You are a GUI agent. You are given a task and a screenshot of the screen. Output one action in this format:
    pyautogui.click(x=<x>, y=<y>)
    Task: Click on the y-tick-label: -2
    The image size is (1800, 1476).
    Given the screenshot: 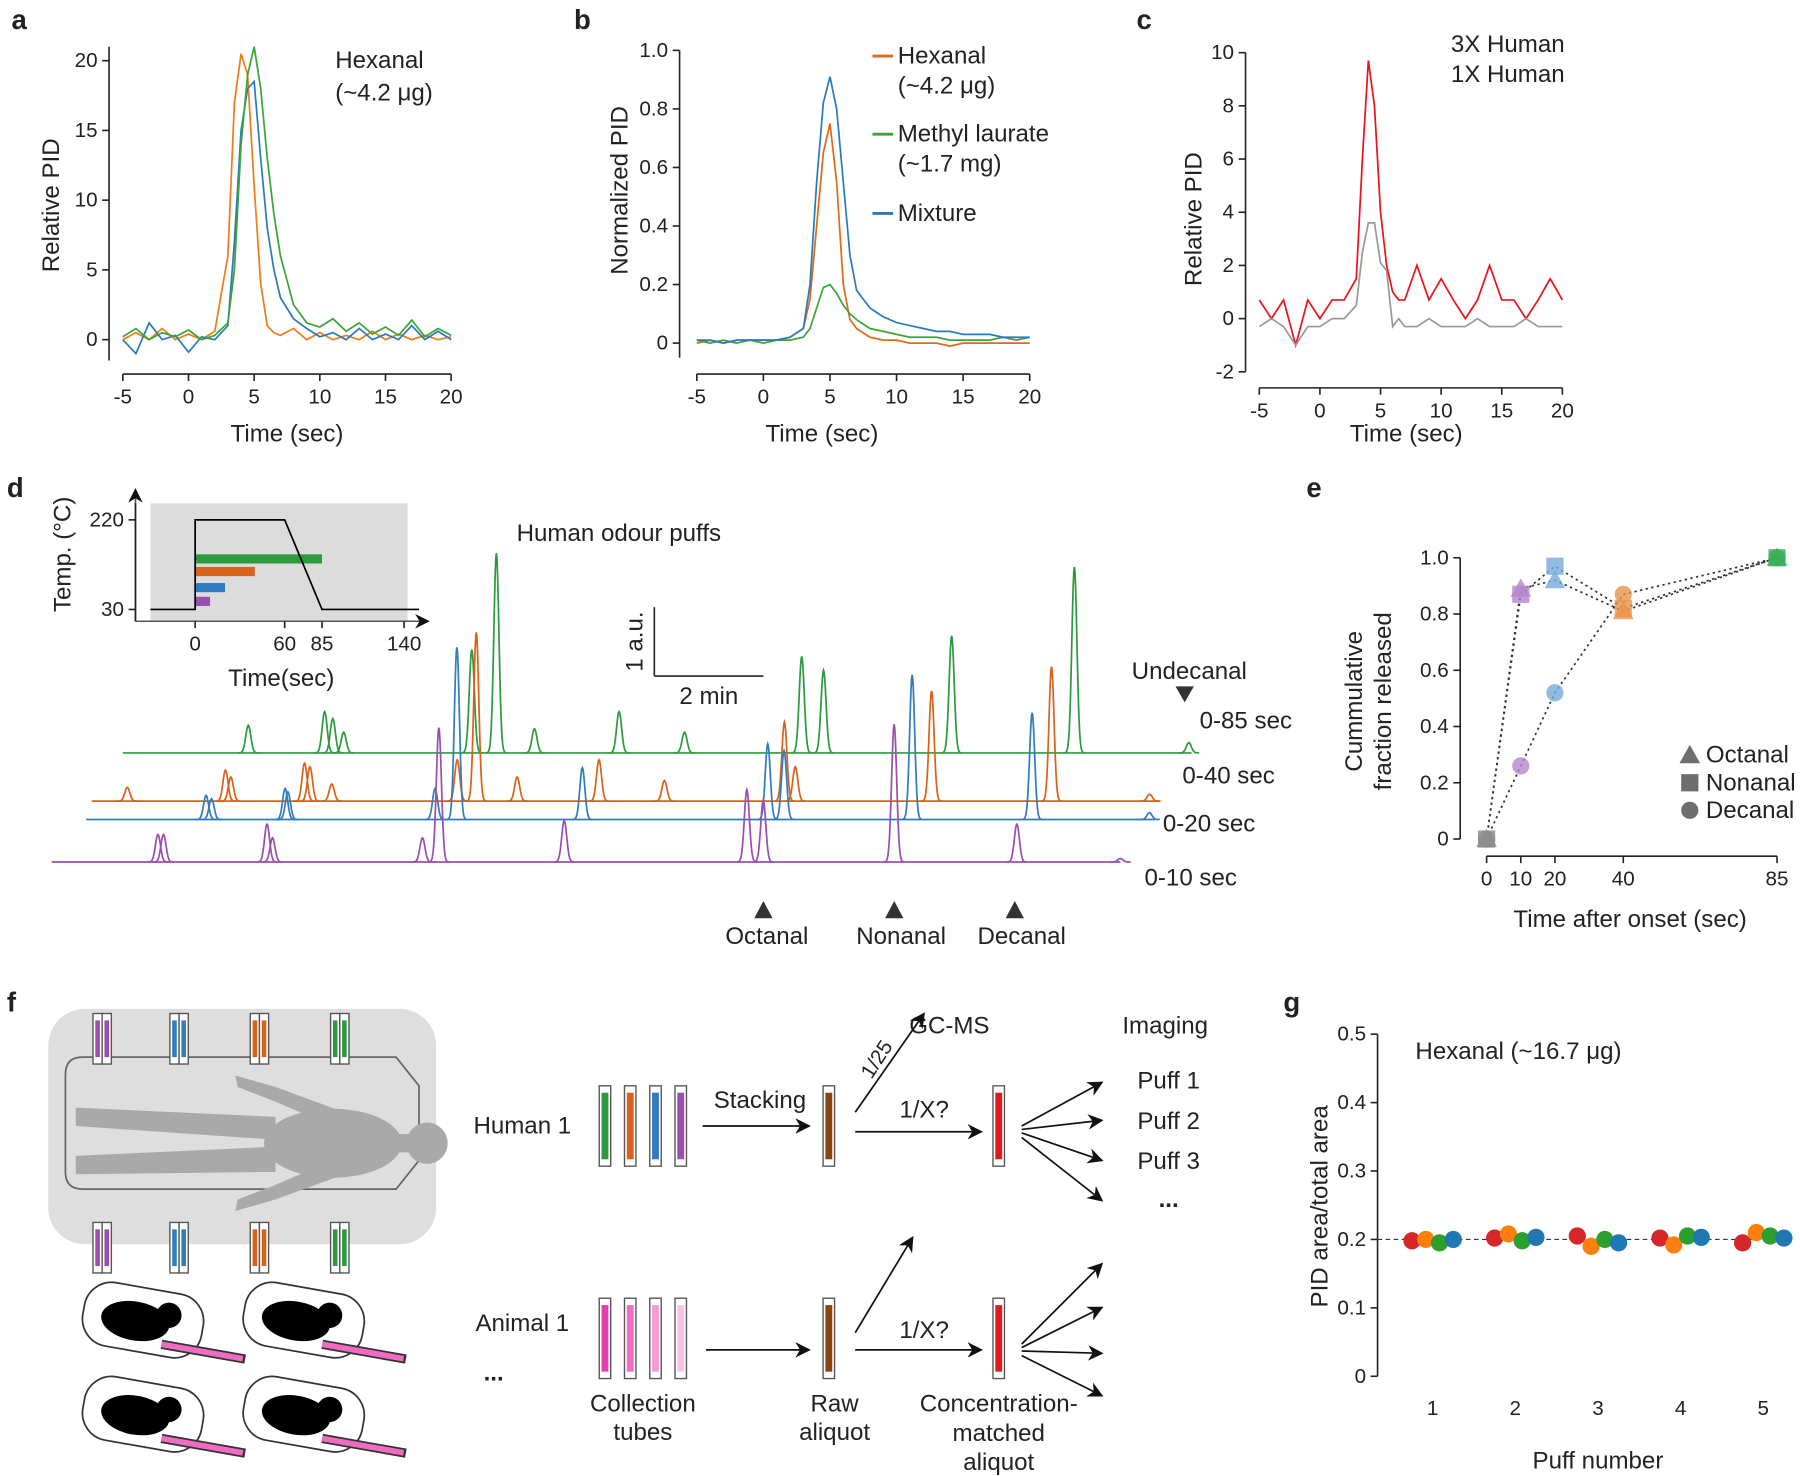 What is the action you would take?
    pyautogui.click(x=1225, y=371)
    